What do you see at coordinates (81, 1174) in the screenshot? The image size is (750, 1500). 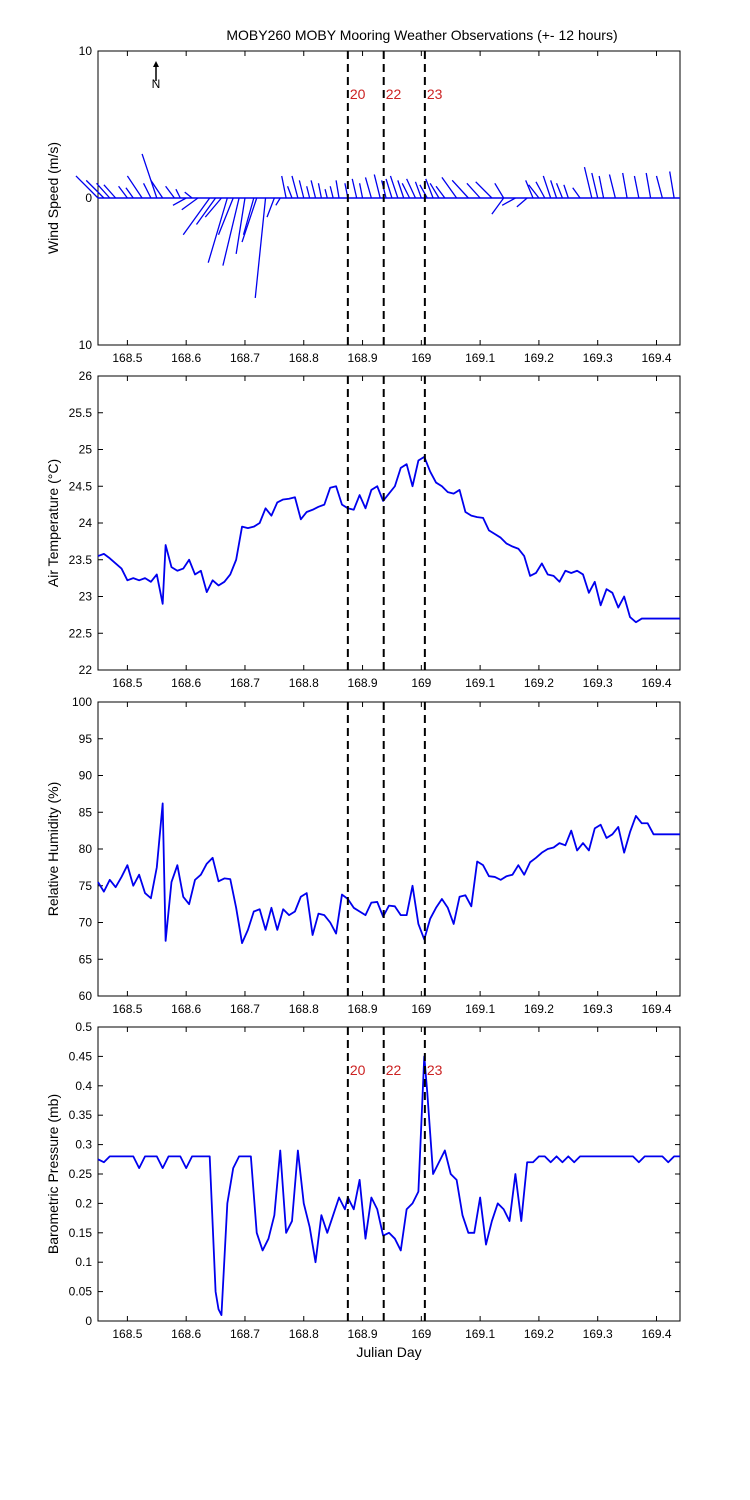 I see `y-tick-label: 0.25` at bounding box center [81, 1174].